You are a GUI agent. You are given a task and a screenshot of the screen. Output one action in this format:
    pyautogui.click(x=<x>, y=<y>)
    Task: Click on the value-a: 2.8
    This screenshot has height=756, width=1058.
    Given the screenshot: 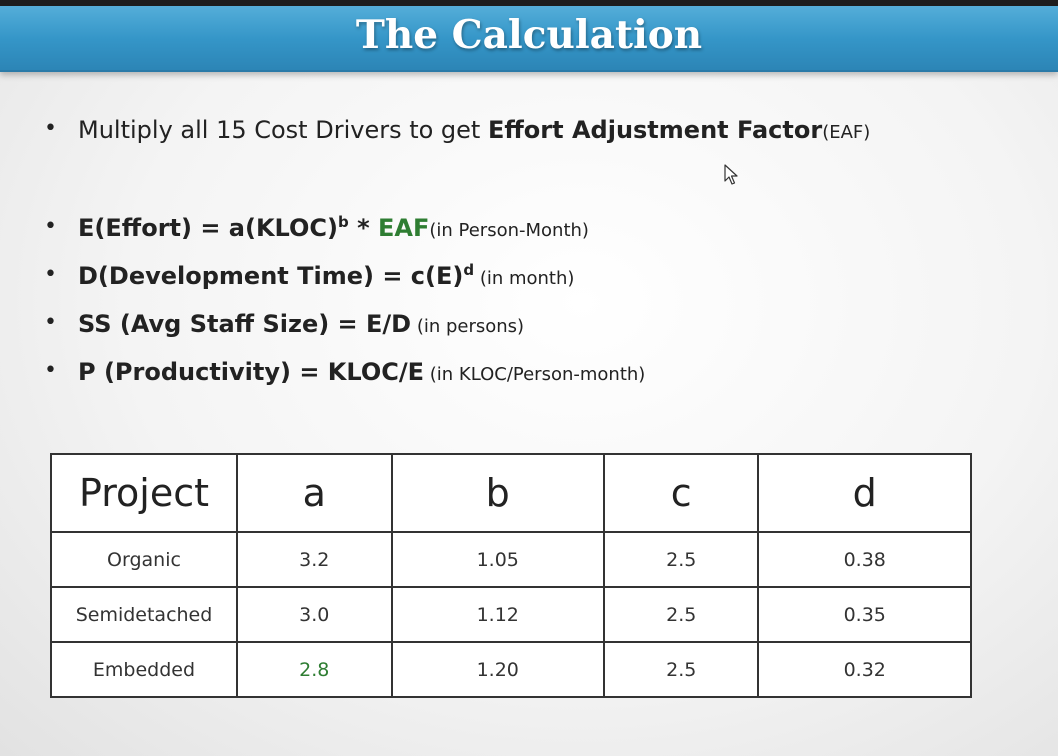 What is the action you would take?
    pyautogui.click(x=314, y=669)
    